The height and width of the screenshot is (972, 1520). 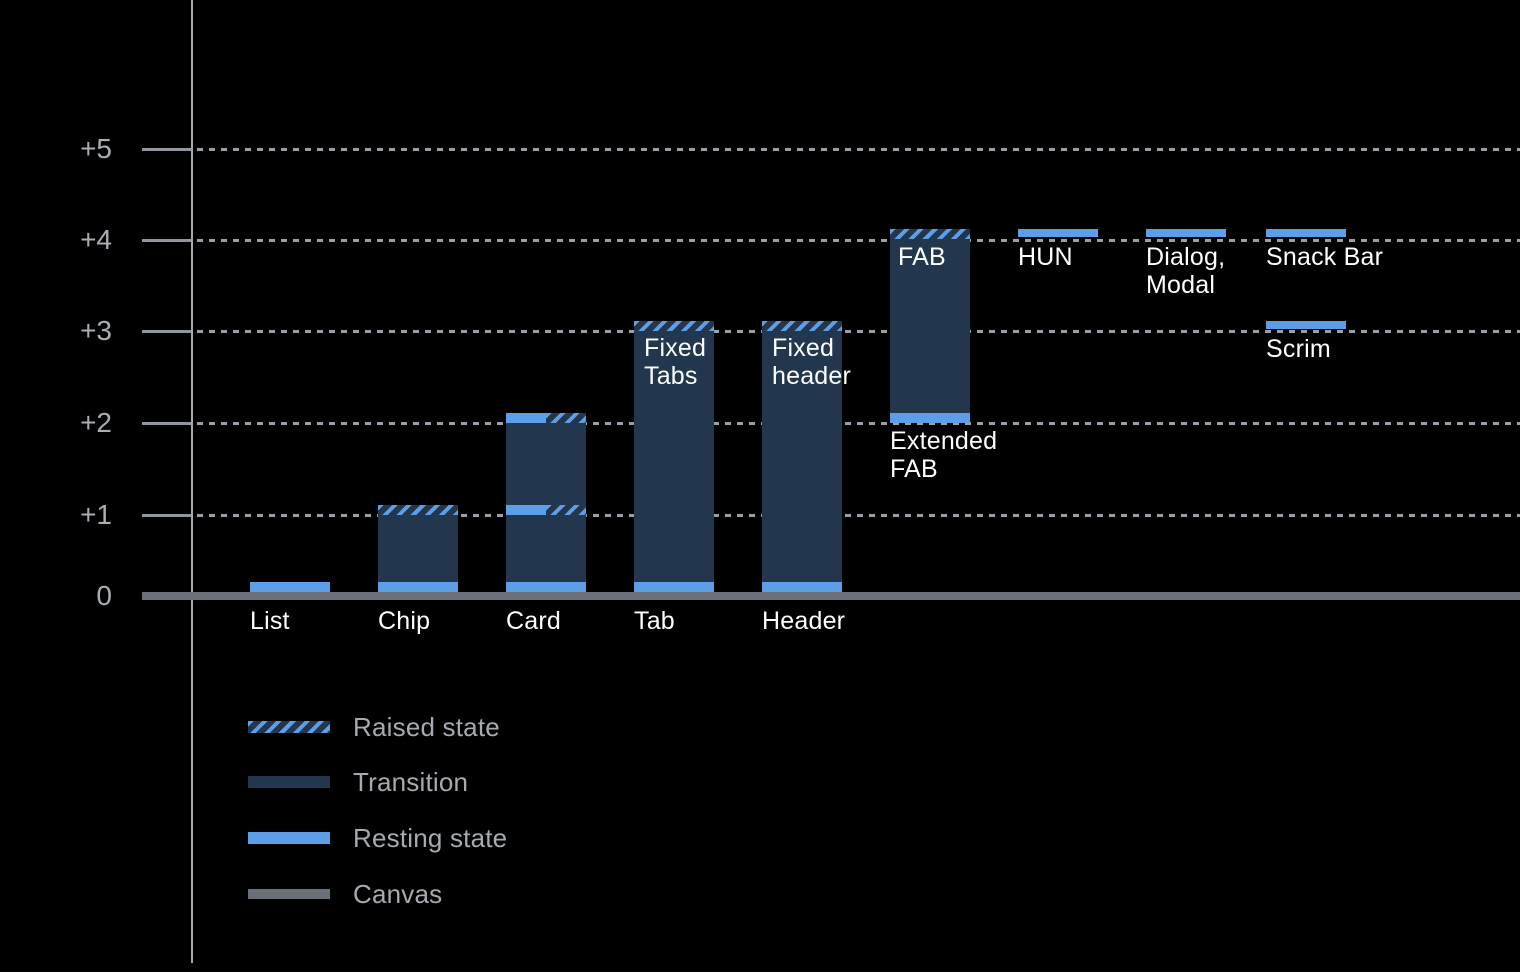 I want to click on bar-tab-transition-segment, so click(x=674, y=456).